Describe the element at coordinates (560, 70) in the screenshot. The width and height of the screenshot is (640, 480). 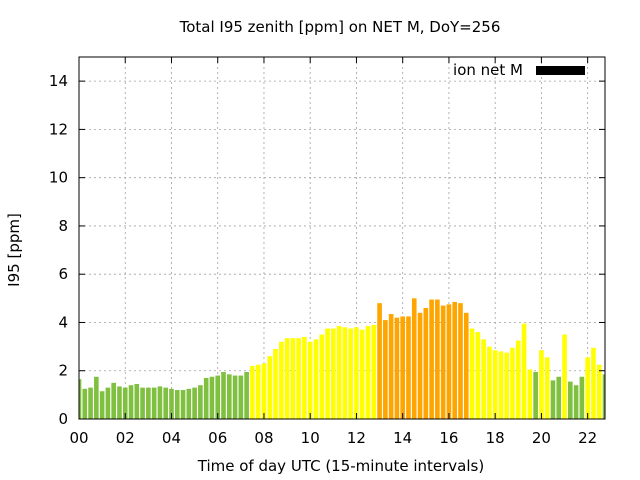
I see `legend-swatch` at that location.